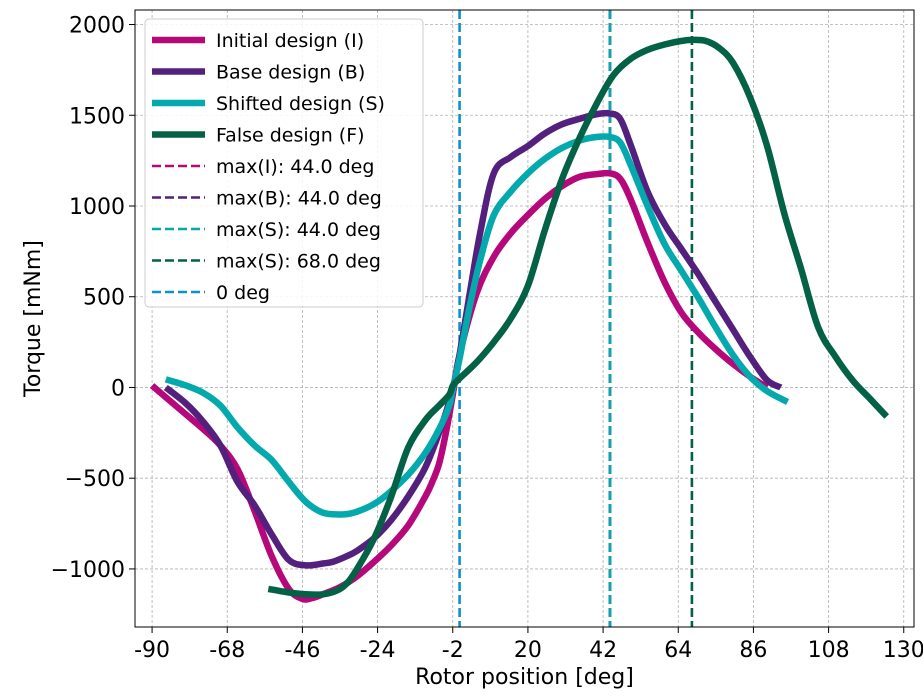 The height and width of the screenshot is (699, 923). I want to click on legend-box, so click(284, 163).